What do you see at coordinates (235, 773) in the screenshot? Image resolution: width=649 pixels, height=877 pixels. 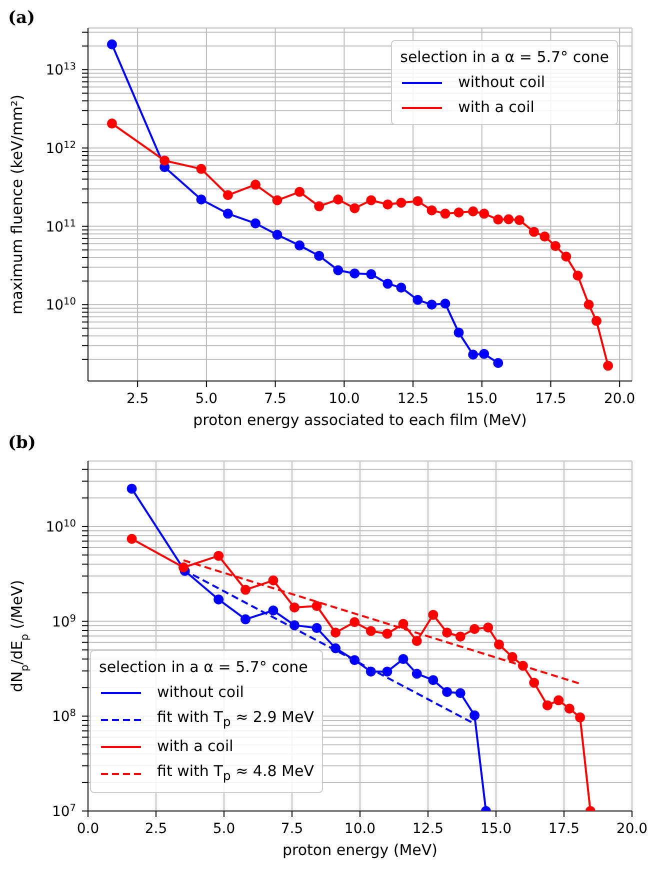 I see `legend-label: fit with T$_{p}$ ≈ 4.8 MeV` at bounding box center [235, 773].